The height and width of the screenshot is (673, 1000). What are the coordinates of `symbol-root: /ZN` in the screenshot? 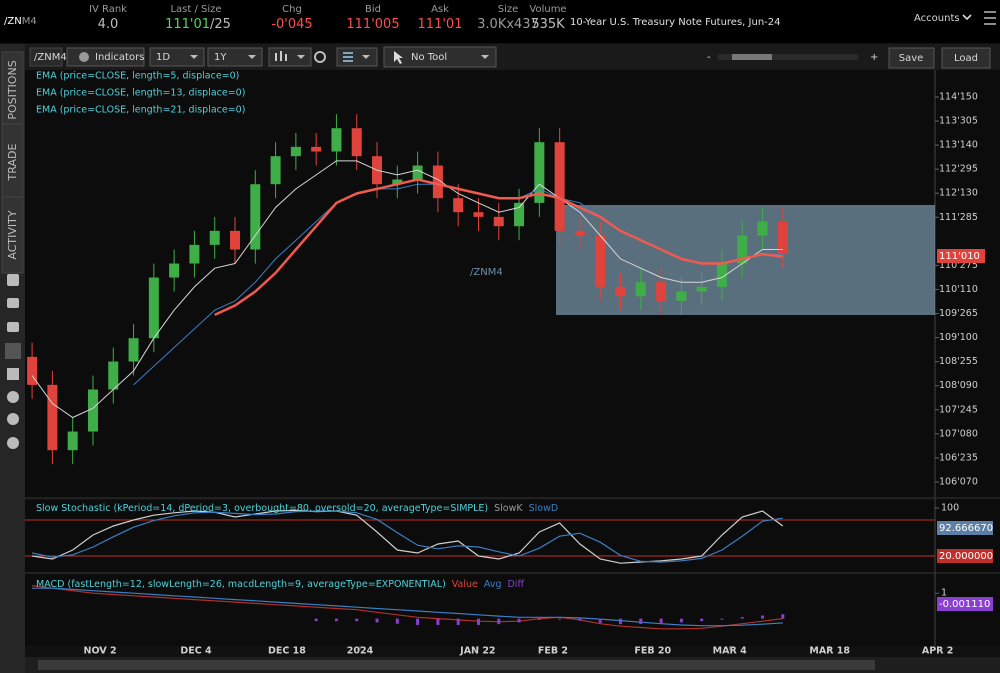 It's located at (13, 21).